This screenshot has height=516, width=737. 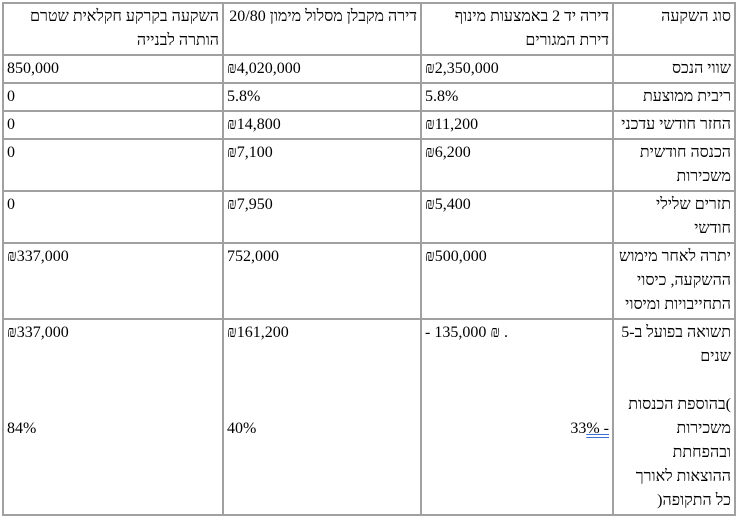 I want to click on spellcheck-underline: % -, so click(x=597, y=428).